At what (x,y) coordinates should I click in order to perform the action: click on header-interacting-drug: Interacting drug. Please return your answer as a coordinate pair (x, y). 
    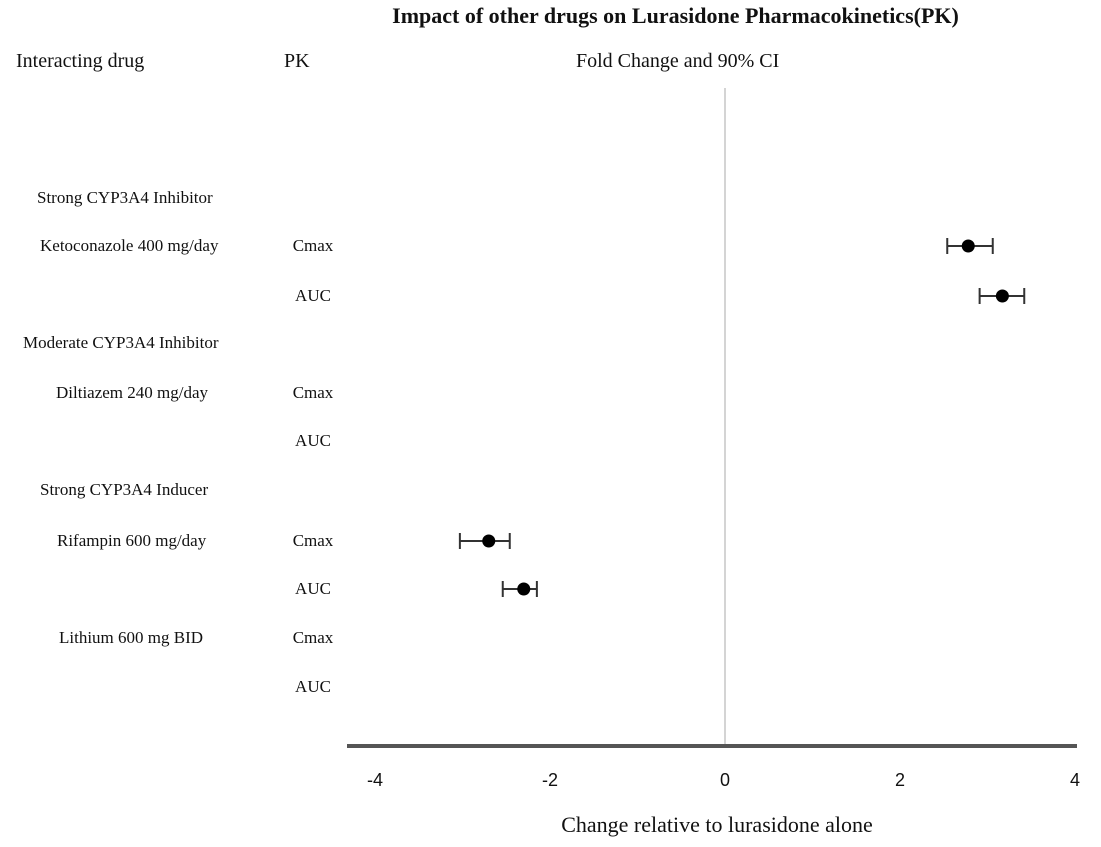
    Looking at the image, I should click on (80, 61).